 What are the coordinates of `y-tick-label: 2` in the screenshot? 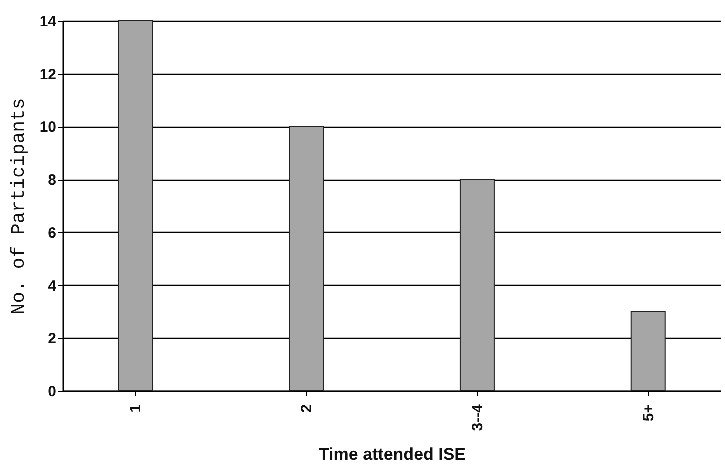 It's located at (52, 339).